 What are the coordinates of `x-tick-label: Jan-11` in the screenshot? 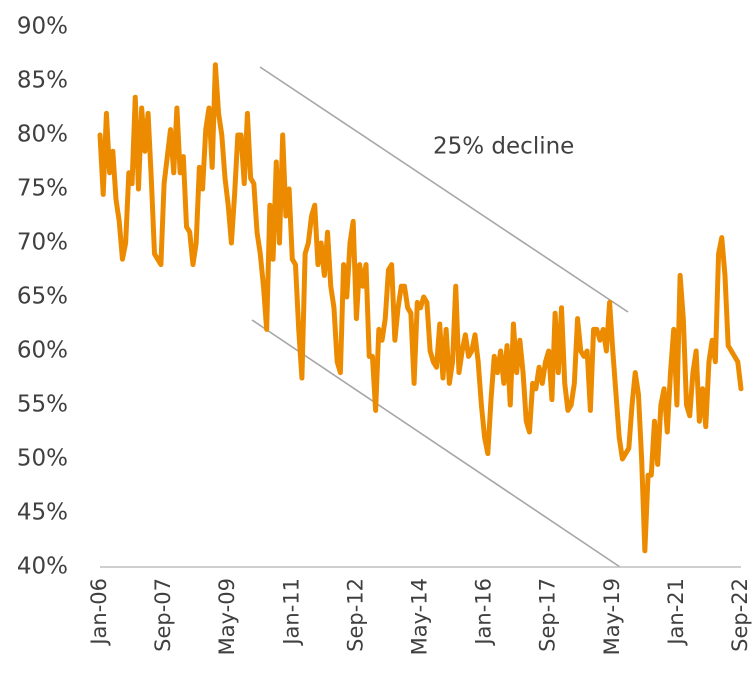 It's located at (291, 612).